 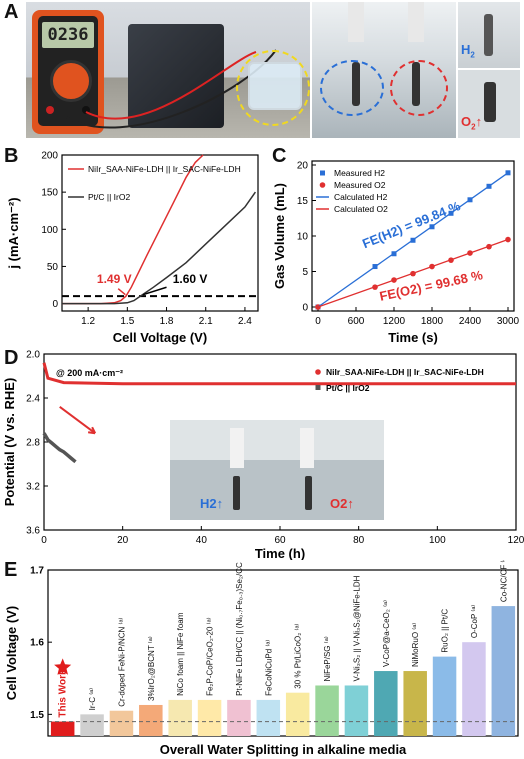 I want to click on y-axis-title: Cell Voltage (V), so click(x=11, y=653).